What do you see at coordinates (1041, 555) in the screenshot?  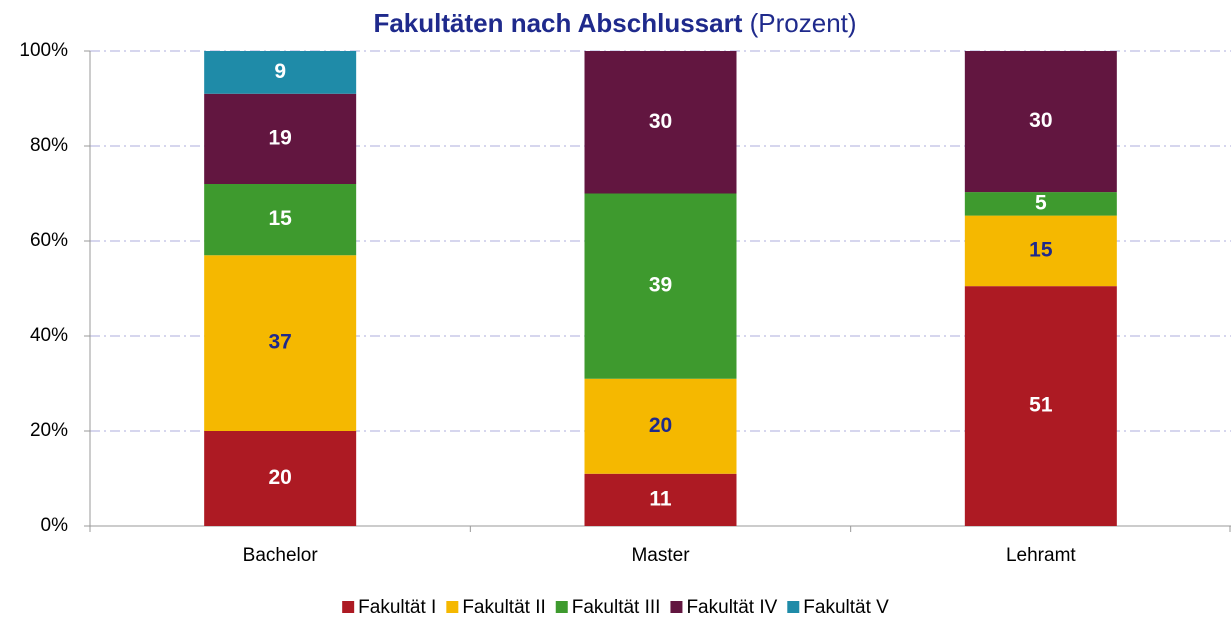 I see `x-tick-label: Lehramt` at bounding box center [1041, 555].